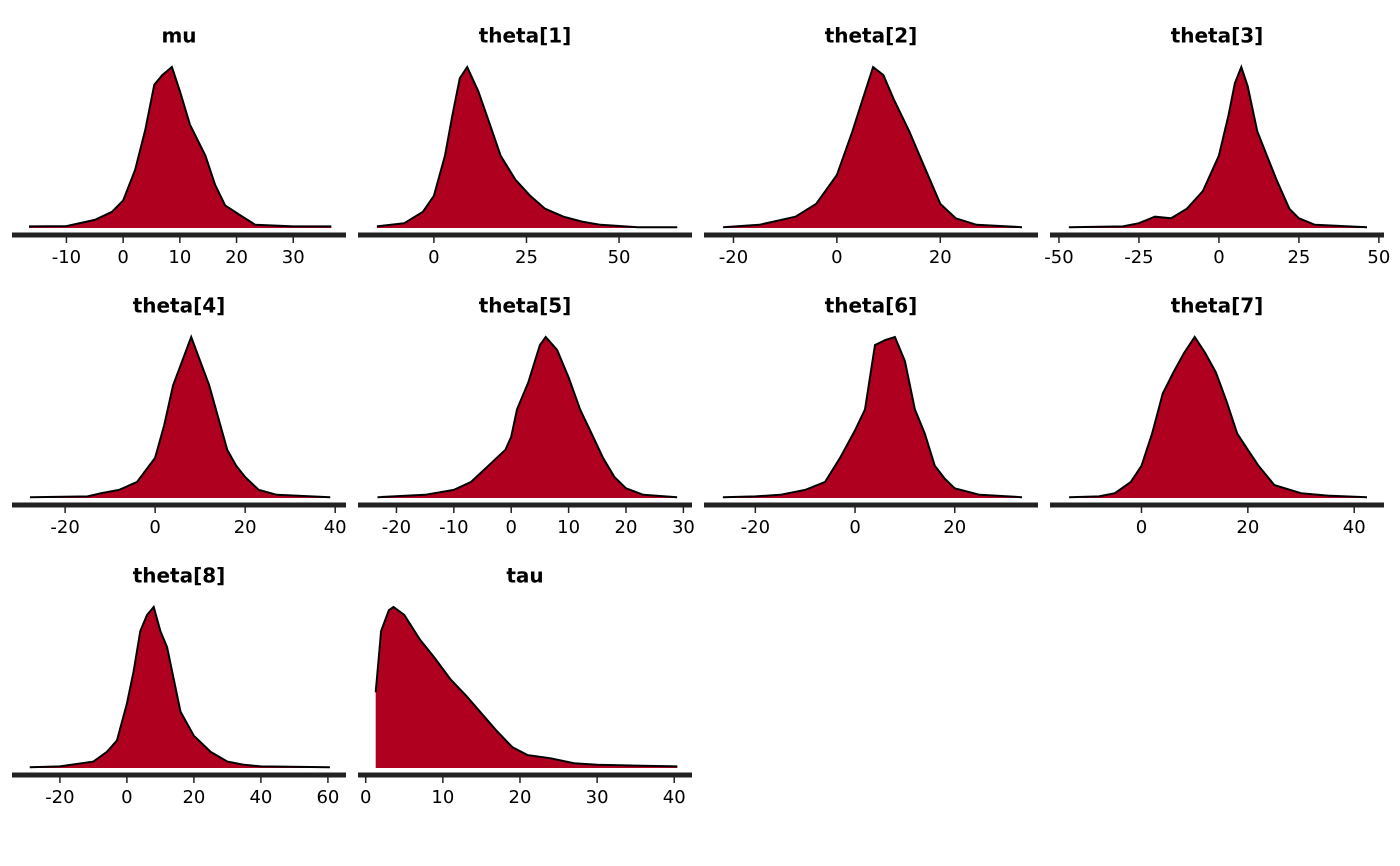 This screenshot has width=1400, height=866. I want to click on panel-title: theta[7], so click(1217, 306).